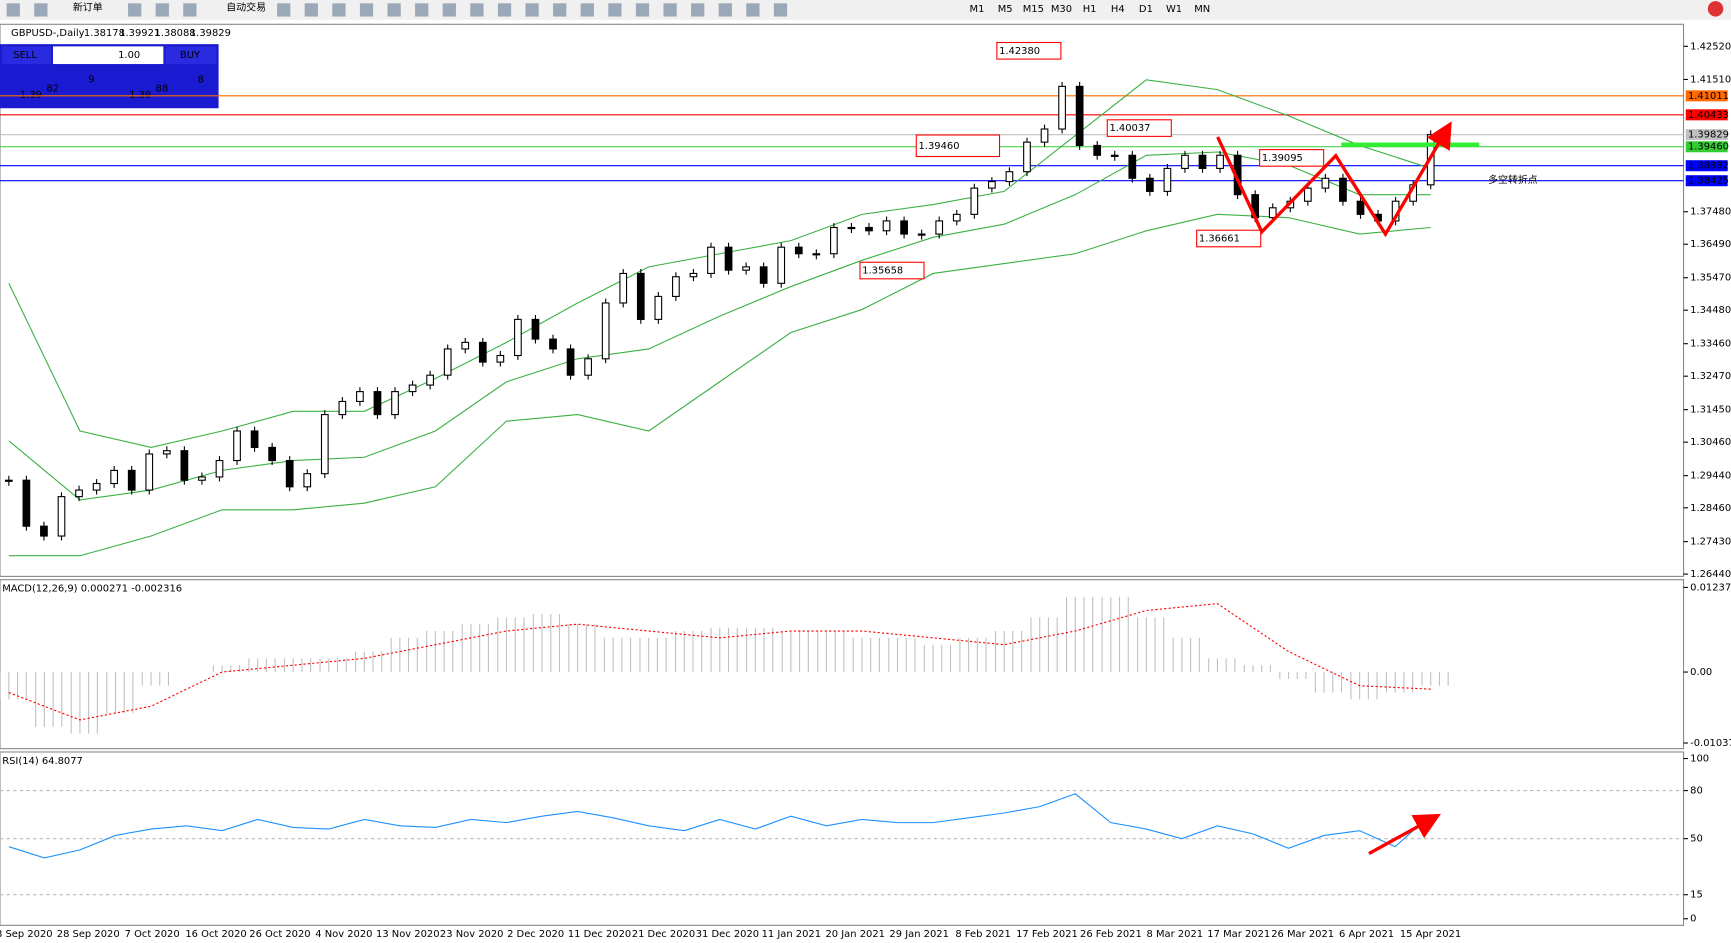 This screenshot has height=943, width=1731. I want to click on annotation-box, so click(1292, 158).